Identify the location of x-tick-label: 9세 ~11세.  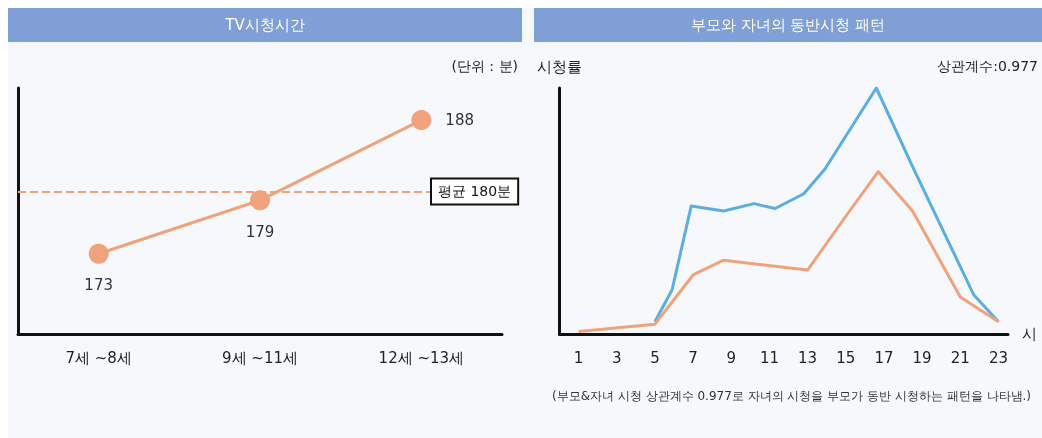
(260, 357).